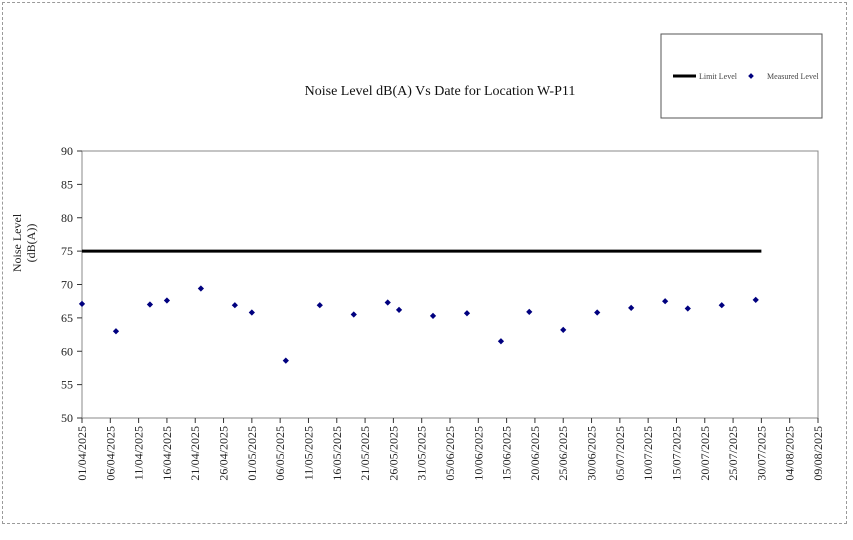 The height and width of the screenshot is (540, 853). Describe the element at coordinates (393, 453) in the screenshot. I see `x-tick-label: 26/05/2025` at that location.